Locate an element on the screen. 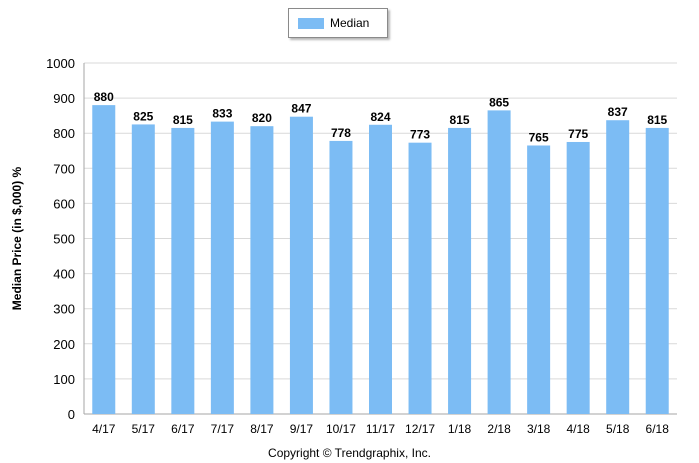 This screenshot has width=699, height=463. data-label: 765 is located at coordinates (539, 137).